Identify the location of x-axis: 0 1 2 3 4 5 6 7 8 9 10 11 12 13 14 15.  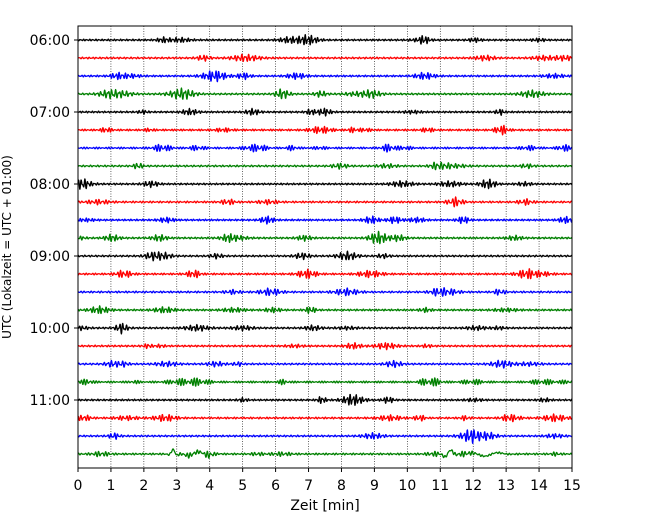
(327, 481).